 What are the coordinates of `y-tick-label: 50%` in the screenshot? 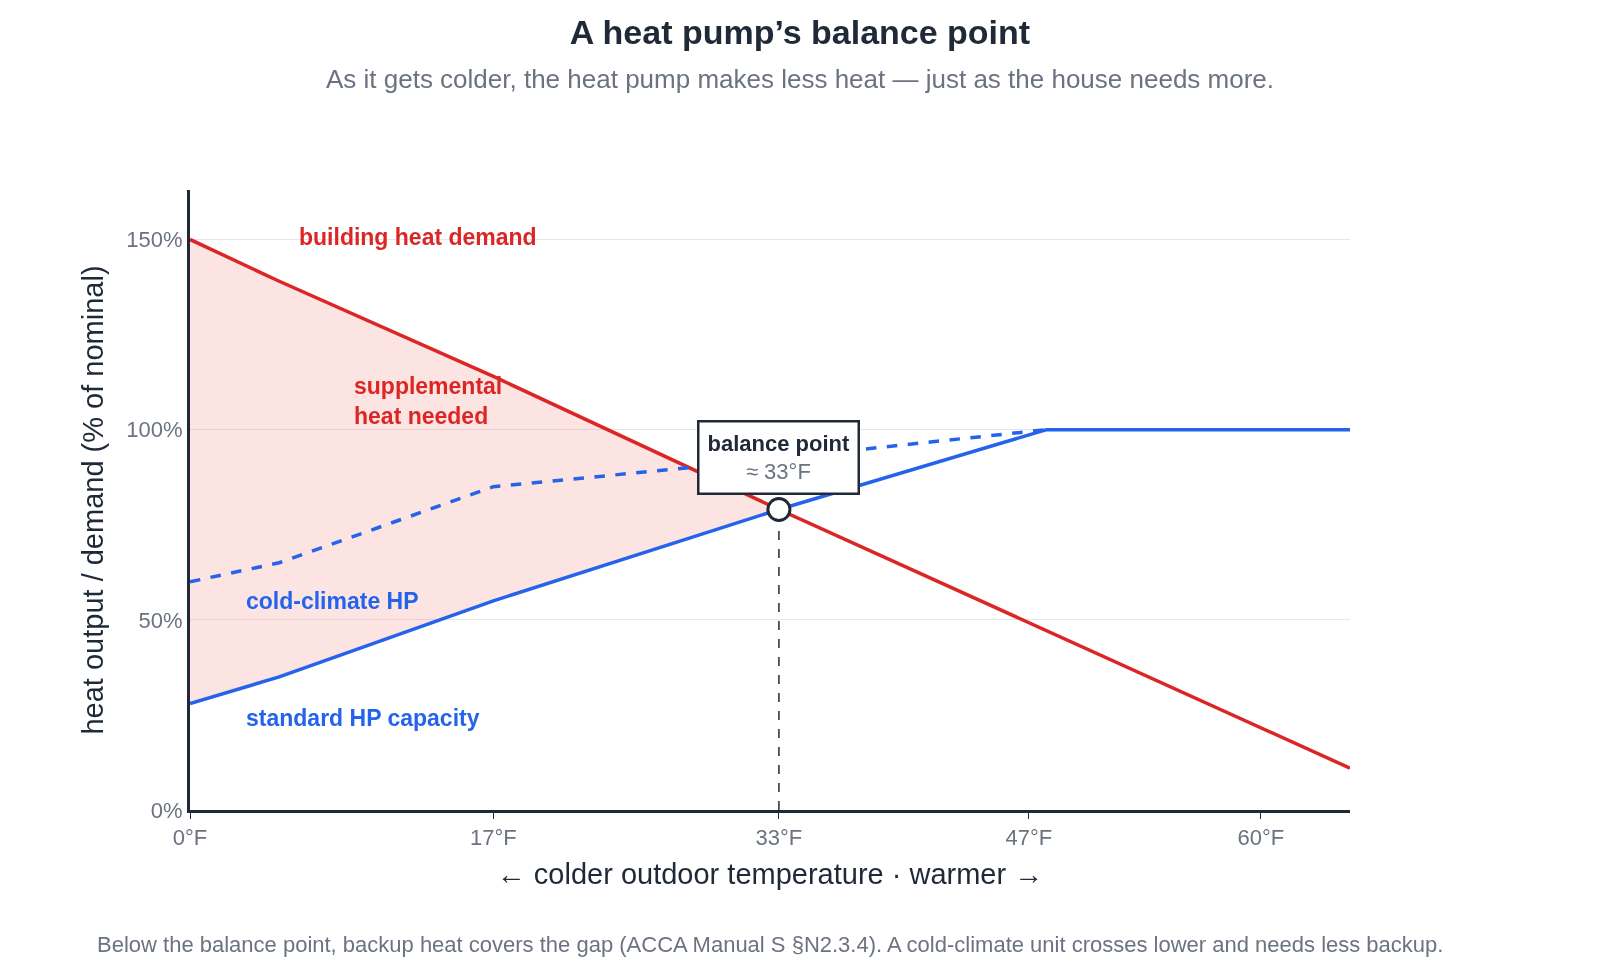 It's located at (160, 620).